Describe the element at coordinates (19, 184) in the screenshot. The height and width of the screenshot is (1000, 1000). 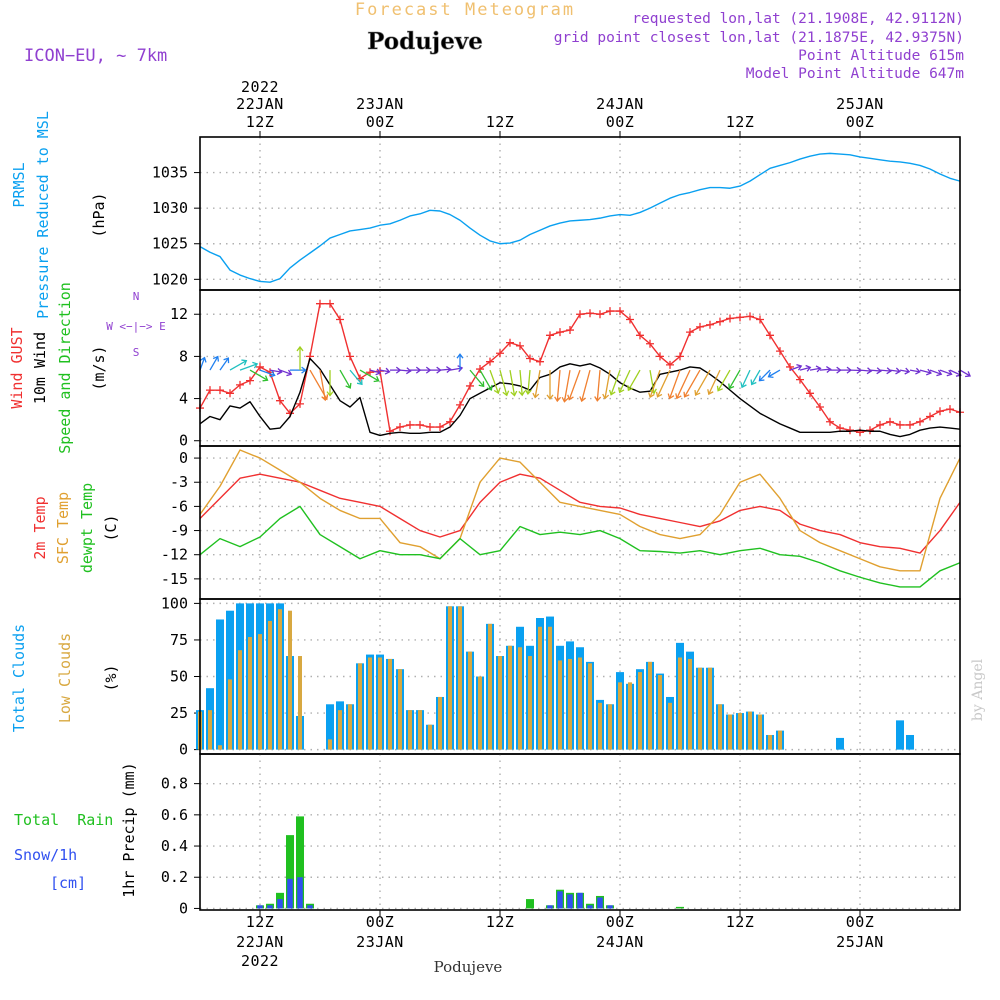
I see `pressure-label-1: PRMSL` at that location.